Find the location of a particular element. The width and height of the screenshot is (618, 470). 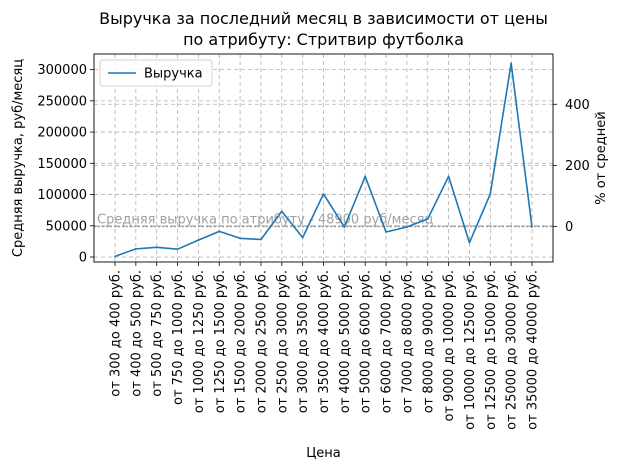

y-right-tick-label: 0 is located at coordinates (569, 227).